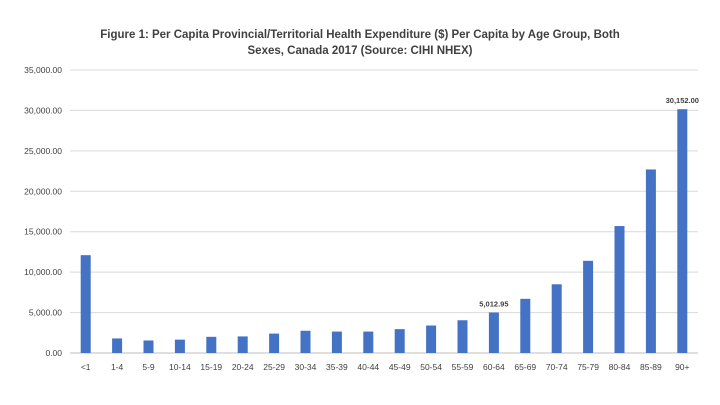  Describe the element at coordinates (620, 367) in the screenshot. I see `x-tick-label: 80-84` at that location.